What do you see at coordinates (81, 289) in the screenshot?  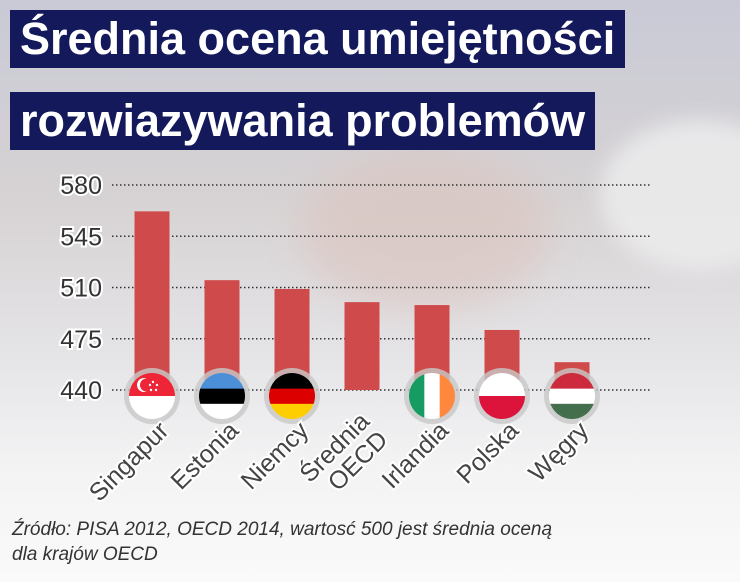 I see `y-tick-label: 510` at bounding box center [81, 289].